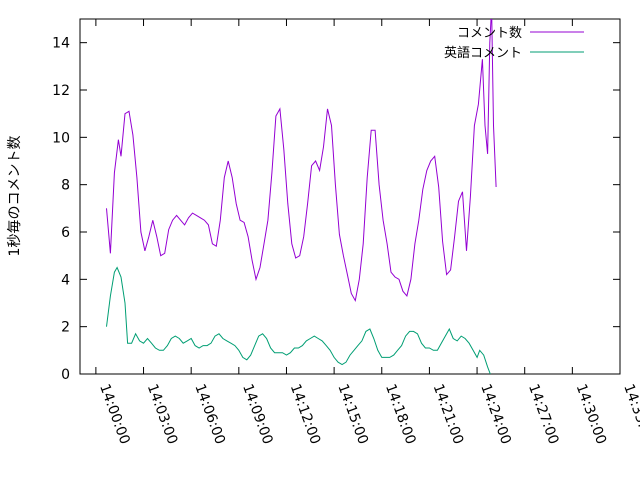  What do you see at coordinates (489, 33) in the screenshot?
I see `legend-label-comments: コメント数` at bounding box center [489, 33].